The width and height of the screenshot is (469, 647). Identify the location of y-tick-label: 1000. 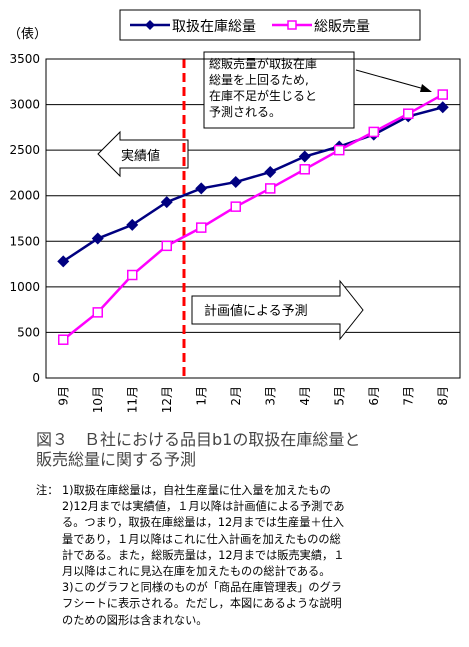
(24, 287).